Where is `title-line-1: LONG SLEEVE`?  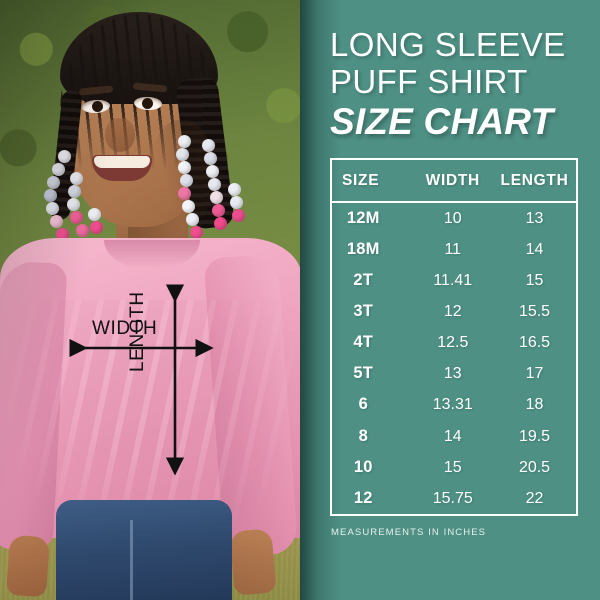 title-line-1: LONG SLEEVE is located at coordinates (448, 44).